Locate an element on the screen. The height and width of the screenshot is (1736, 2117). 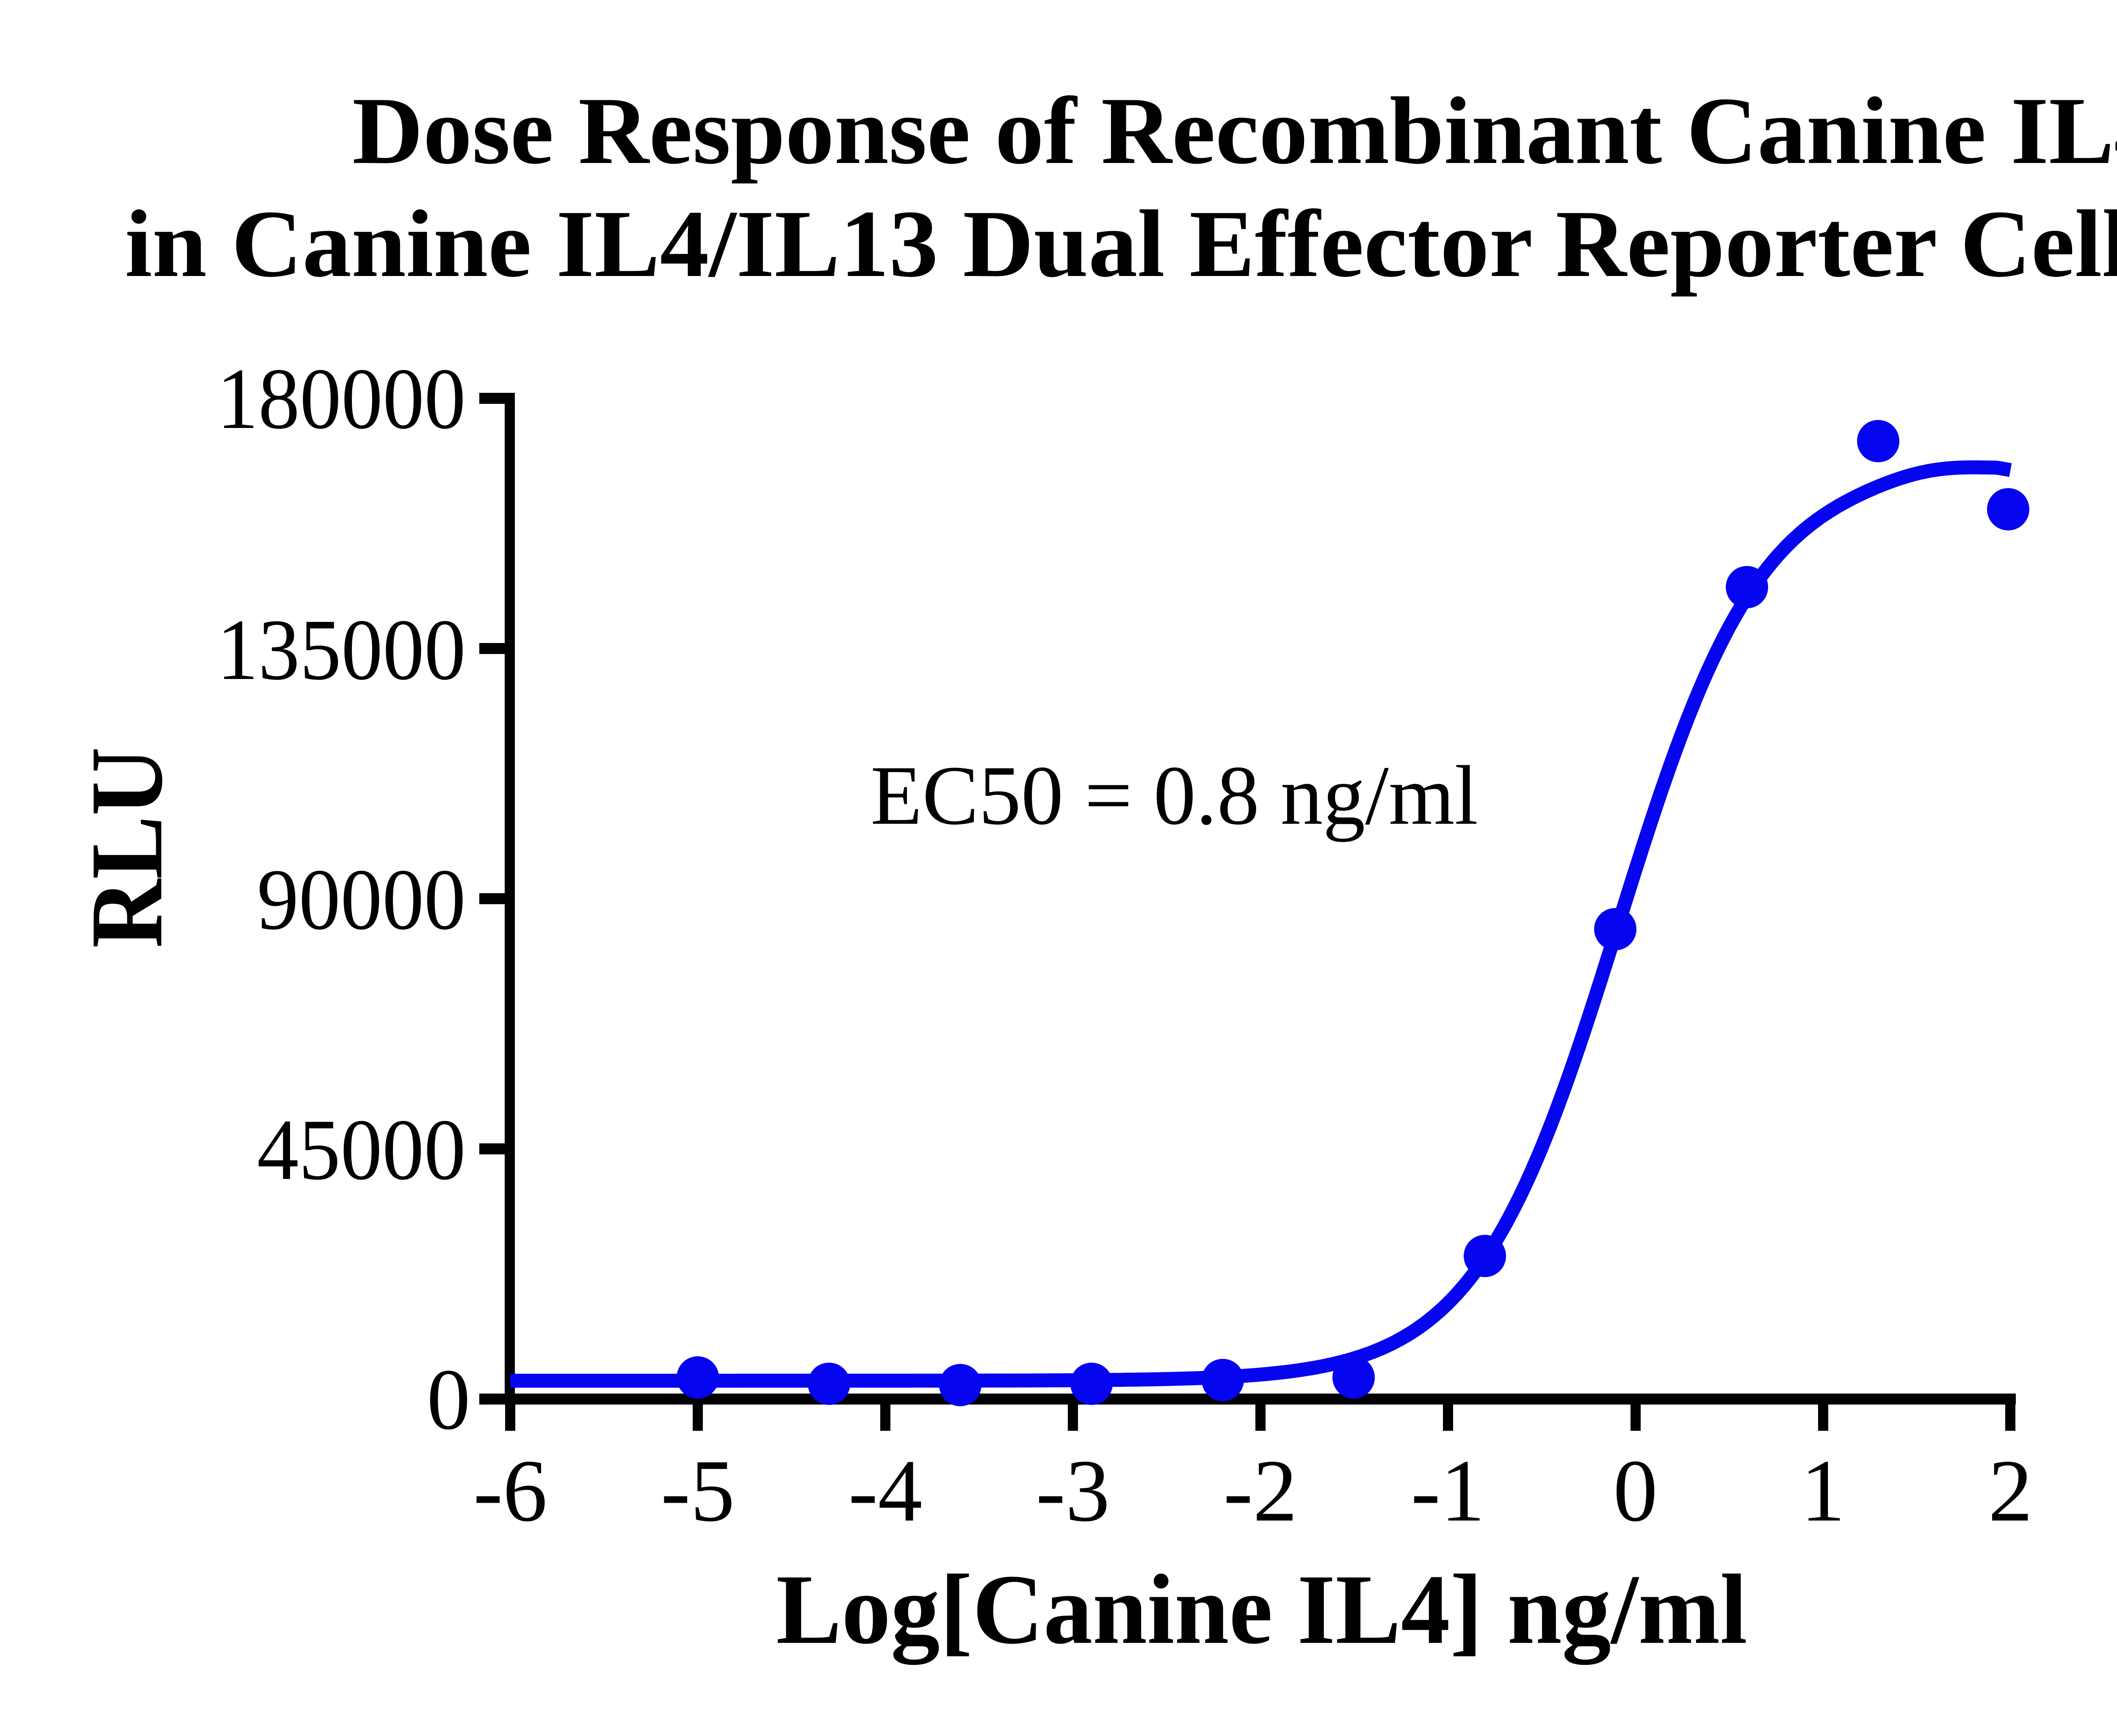
svg-text:Dose Response of Recombinant C: Dose Response of Recombinant Canine IL4 is located at coordinates (1234, 131).